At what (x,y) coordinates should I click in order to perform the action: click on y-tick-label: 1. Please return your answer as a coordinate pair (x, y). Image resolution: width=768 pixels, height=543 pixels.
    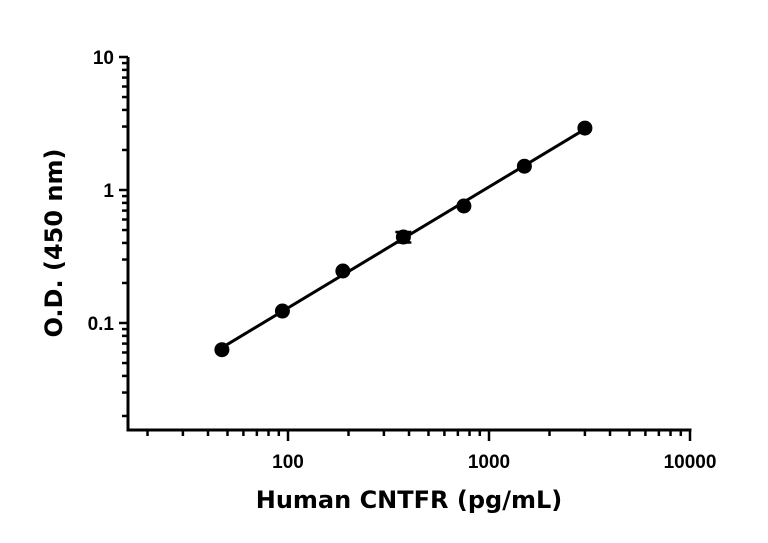
    Looking at the image, I should click on (108, 191).